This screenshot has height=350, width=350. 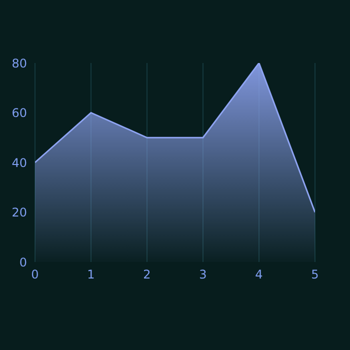 What do you see at coordinates (19, 213) in the screenshot?
I see `y-tick-label: 20` at bounding box center [19, 213].